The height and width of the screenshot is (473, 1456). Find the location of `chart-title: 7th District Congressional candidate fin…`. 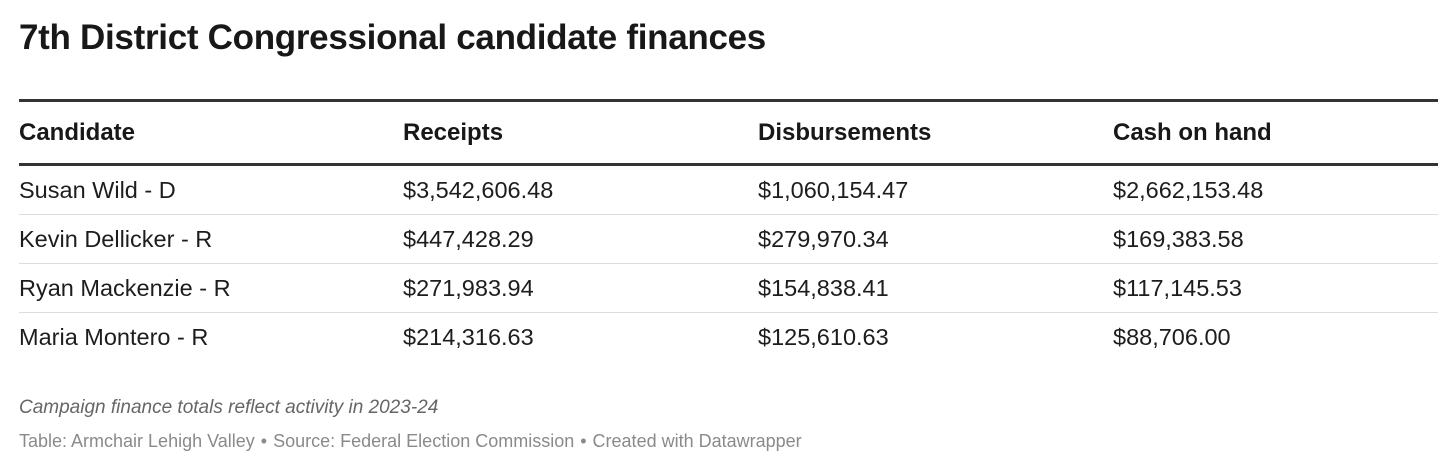

chart-title: 7th District Congressional candidate fin… is located at coordinates (392, 37).